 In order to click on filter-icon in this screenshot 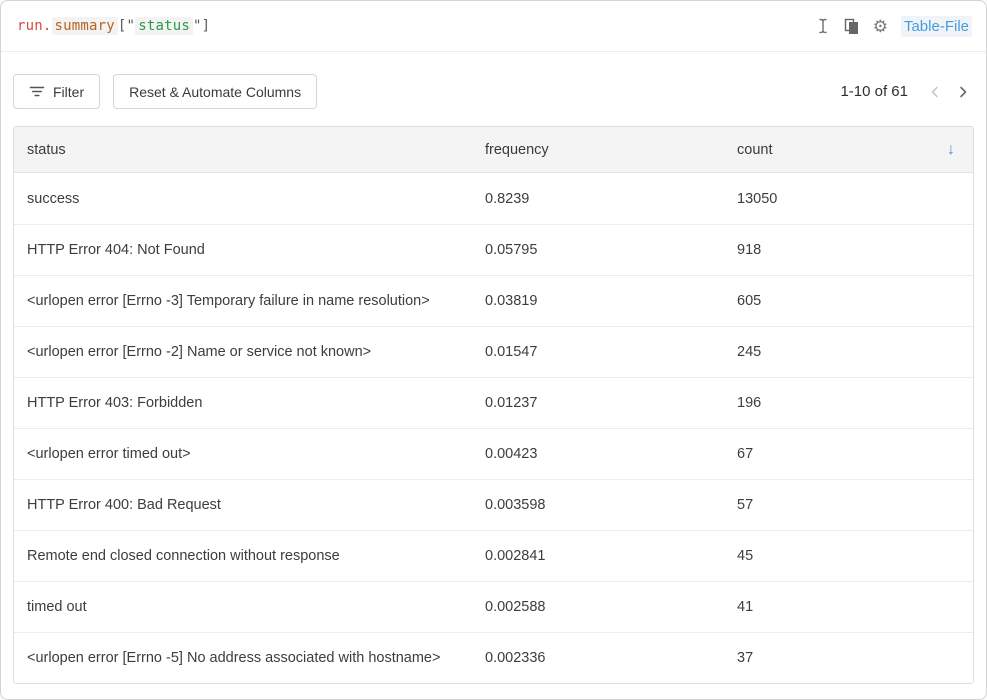, I will do `click(37, 91)`.